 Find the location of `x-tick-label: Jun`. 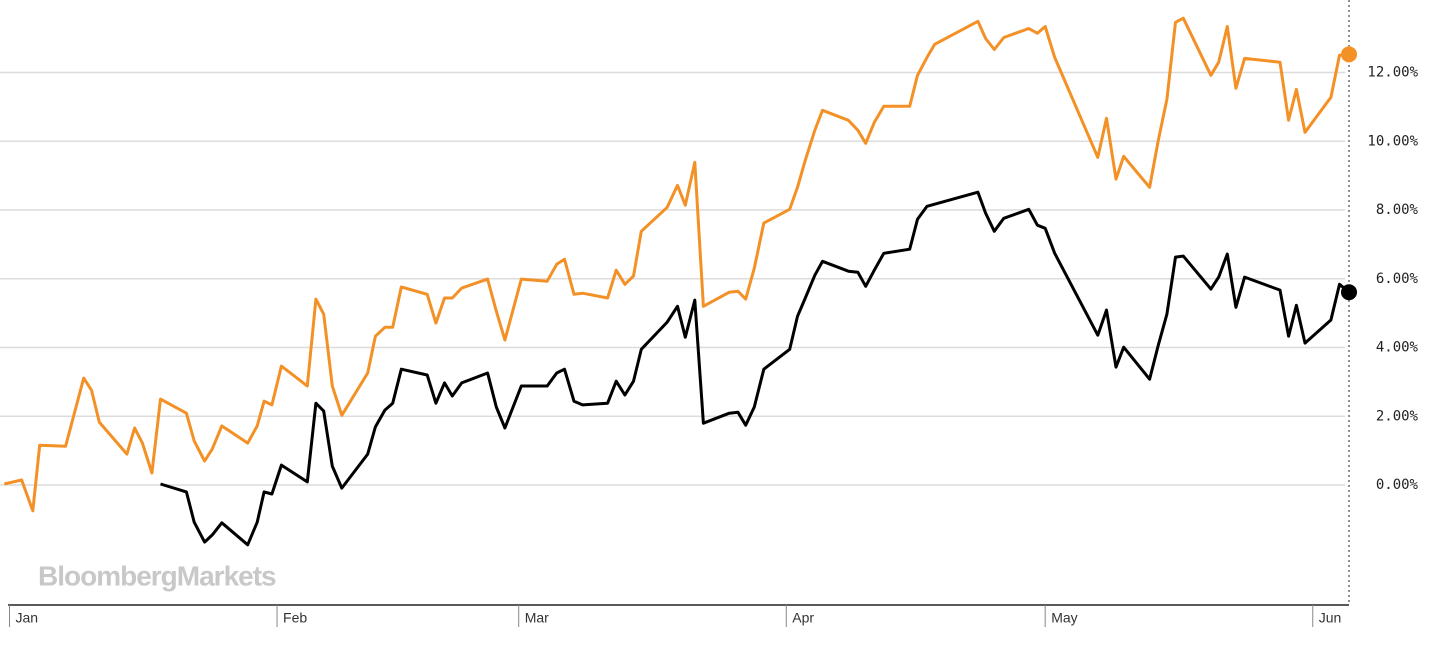

x-tick-label: Jun is located at coordinates (1330, 618).